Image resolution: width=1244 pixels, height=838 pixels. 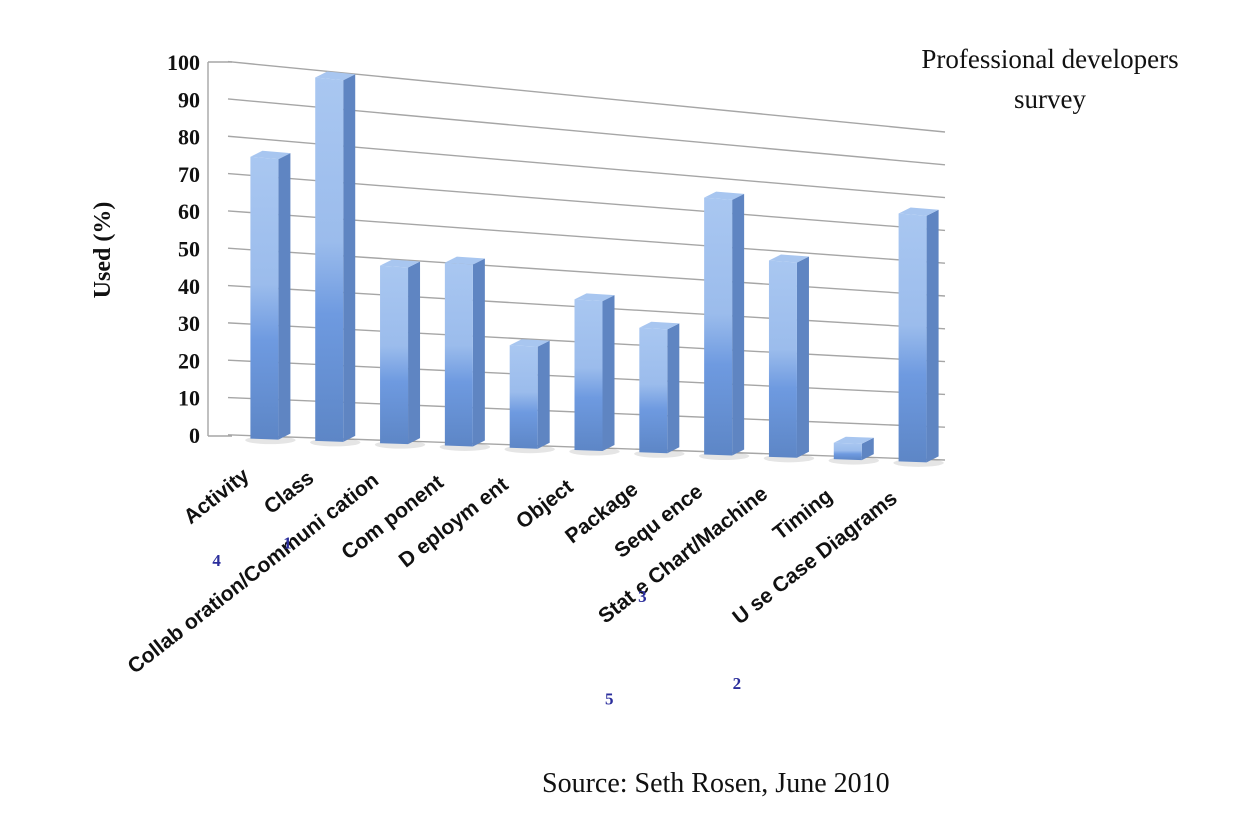 What do you see at coordinates (287, 542) in the screenshot?
I see `rank-annotation: 1` at bounding box center [287, 542].